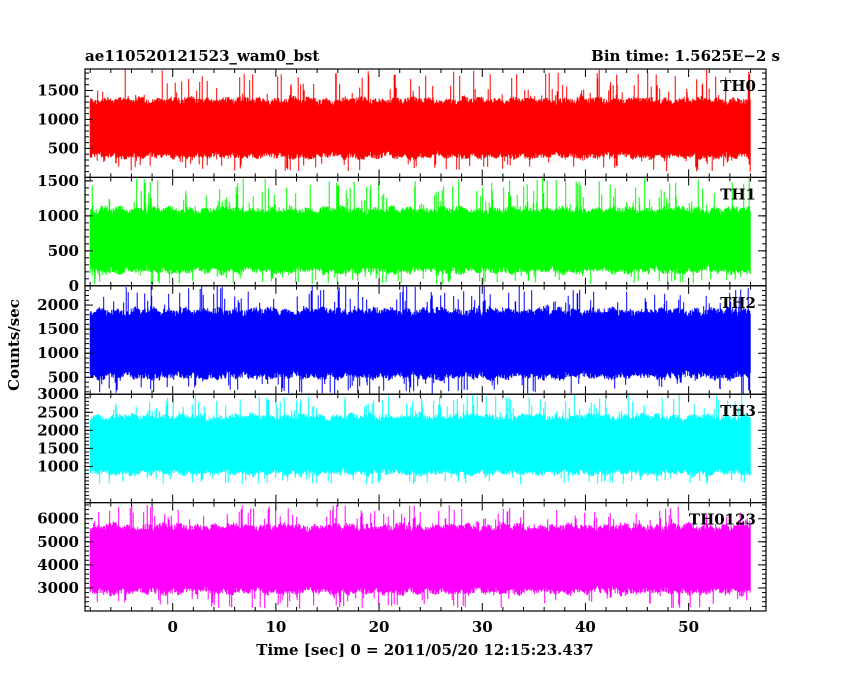 The image size is (850, 680). I want to click on x-tick-label: 30, so click(482, 627).